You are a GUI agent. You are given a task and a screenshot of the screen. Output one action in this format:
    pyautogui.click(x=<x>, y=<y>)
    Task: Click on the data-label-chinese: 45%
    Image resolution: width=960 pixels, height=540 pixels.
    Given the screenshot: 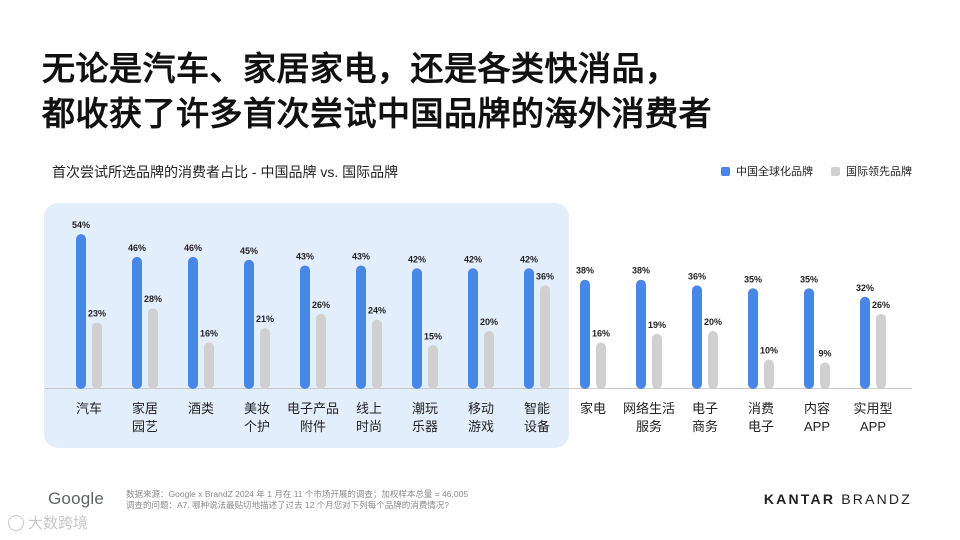 What is the action you would take?
    pyautogui.click(x=249, y=251)
    